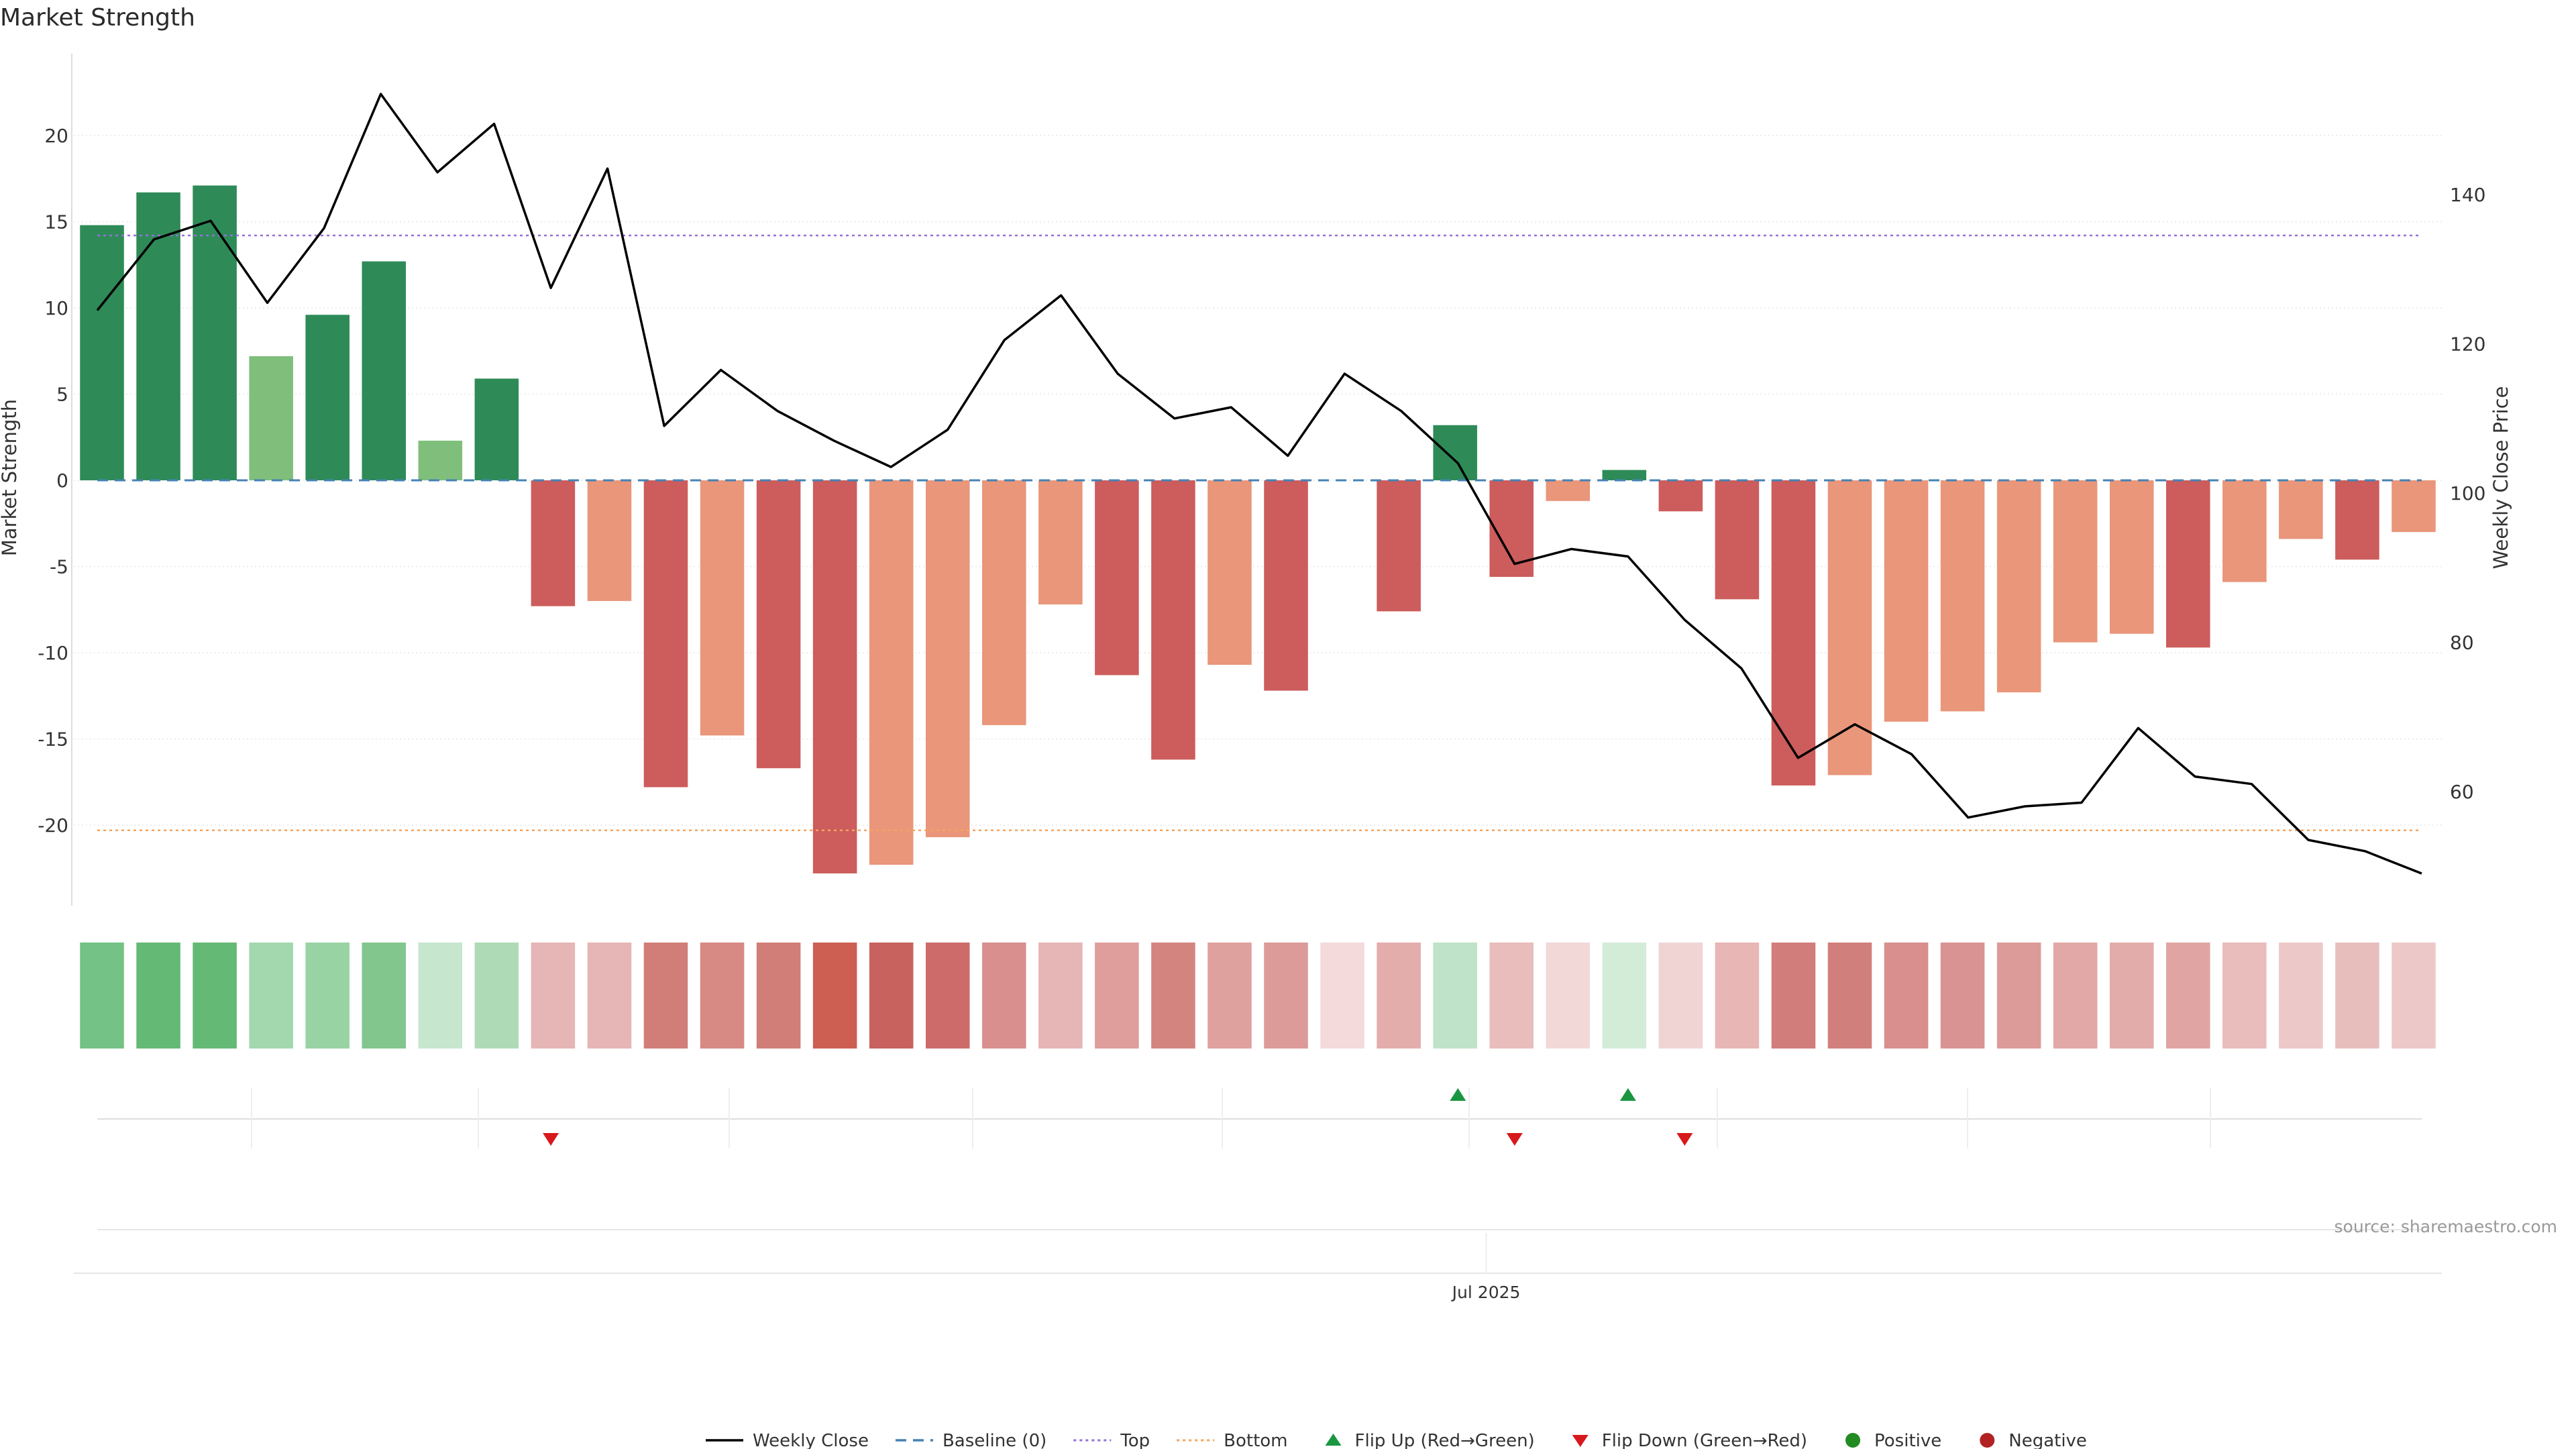 This screenshot has height=1449, width=2576. Describe the element at coordinates (62, 395) in the screenshot. I see `y-tick-label: 5` at that location.